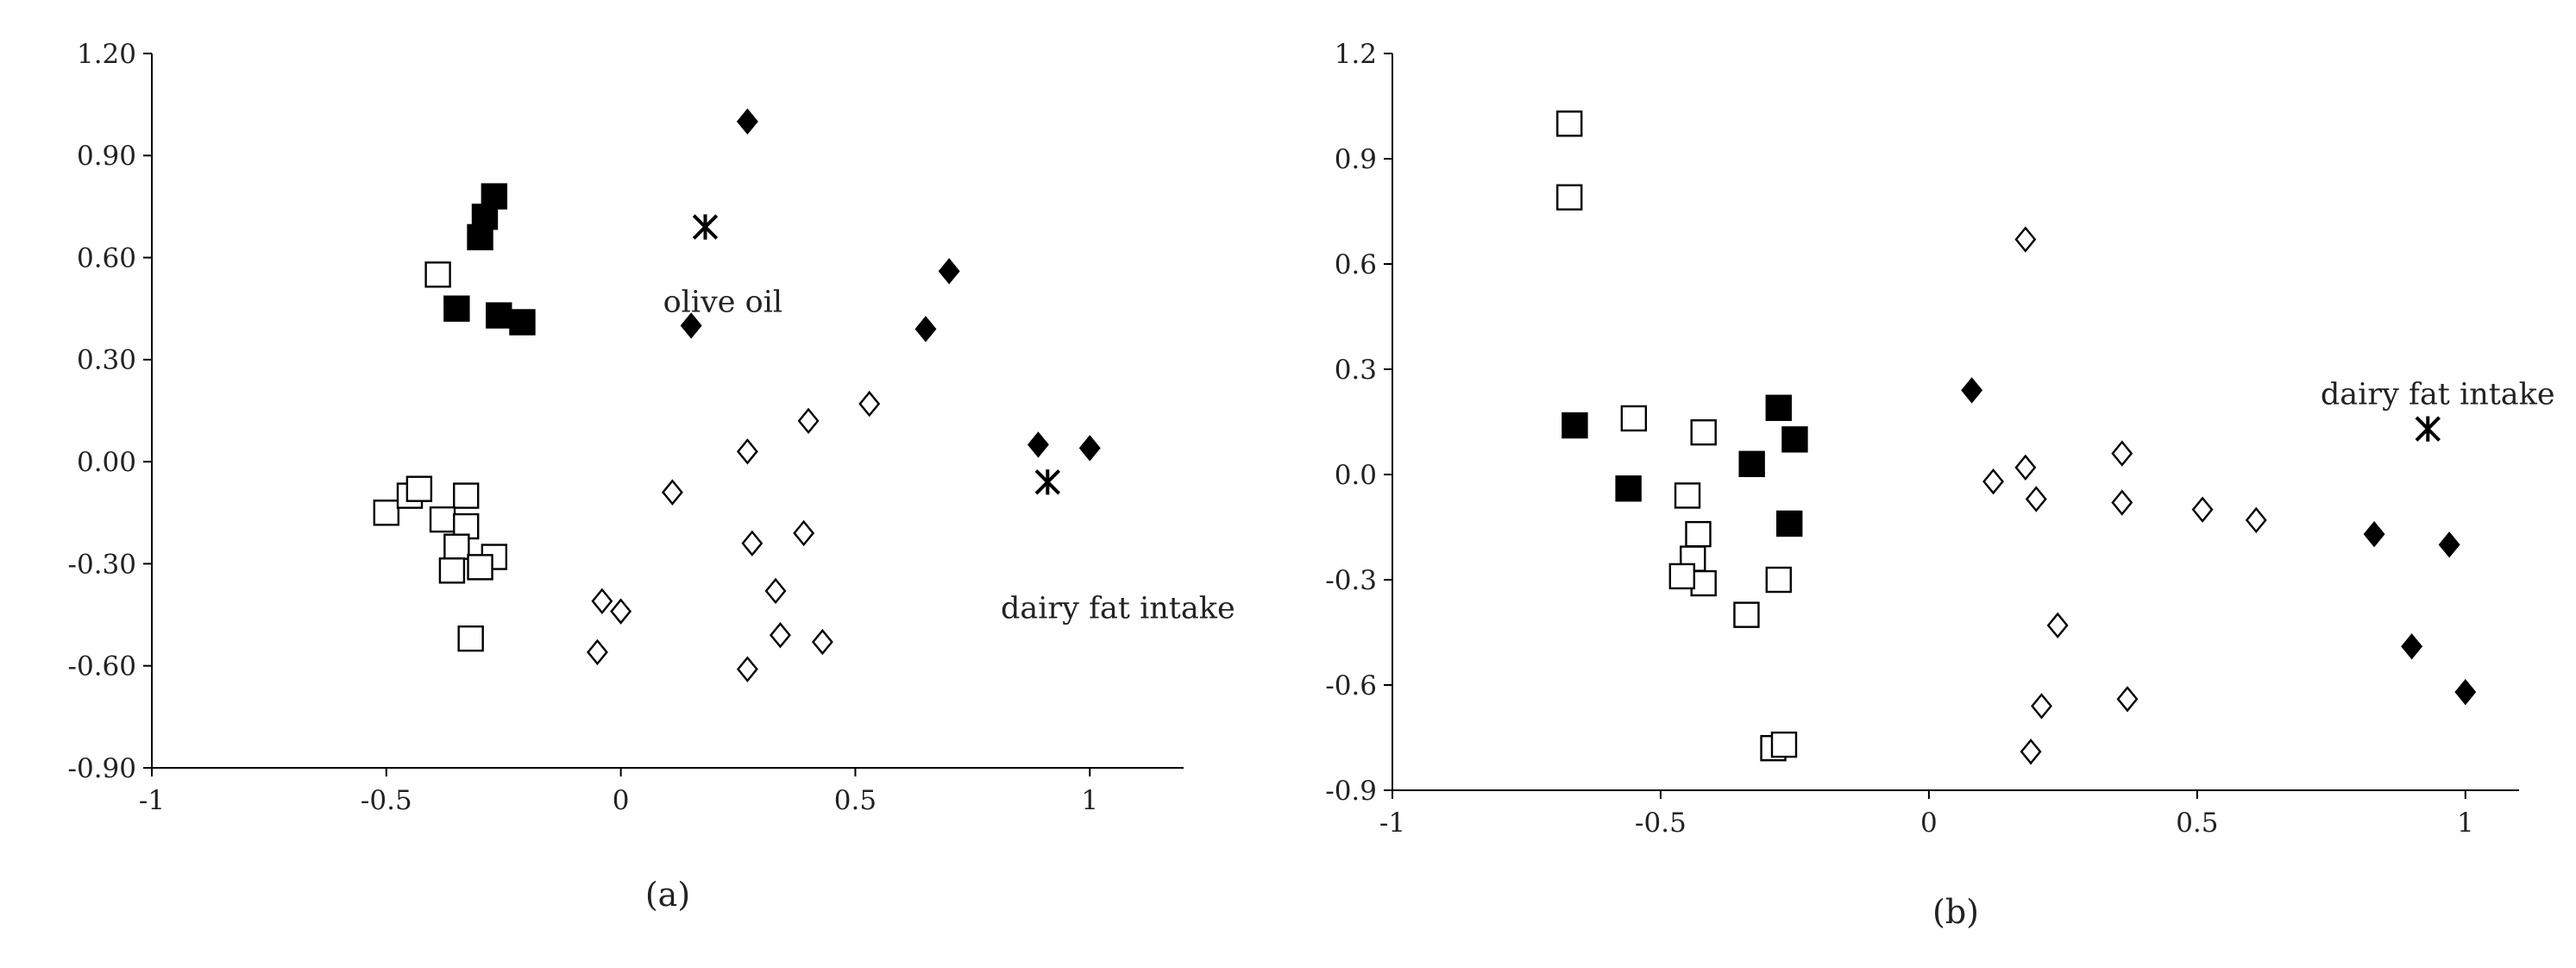 The image size is (2576, 968). What do you see at coordinates (1356, 159) in the screenshot?
I see `y-tick-label: 0.9` at bounding box center [1356, 159].